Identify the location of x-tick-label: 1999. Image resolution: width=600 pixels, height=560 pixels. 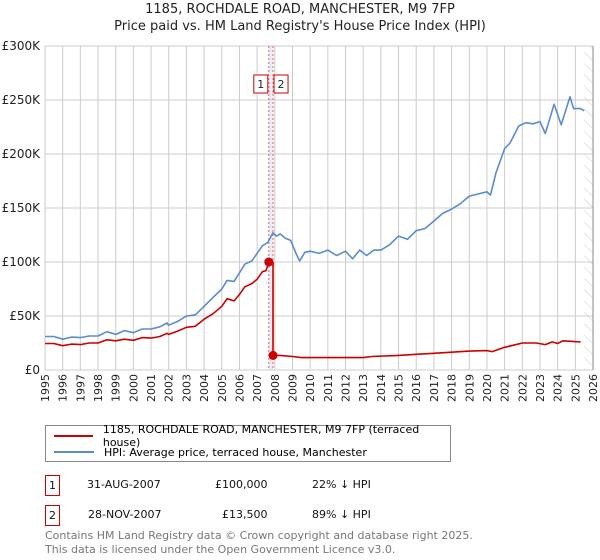
(116, 388).